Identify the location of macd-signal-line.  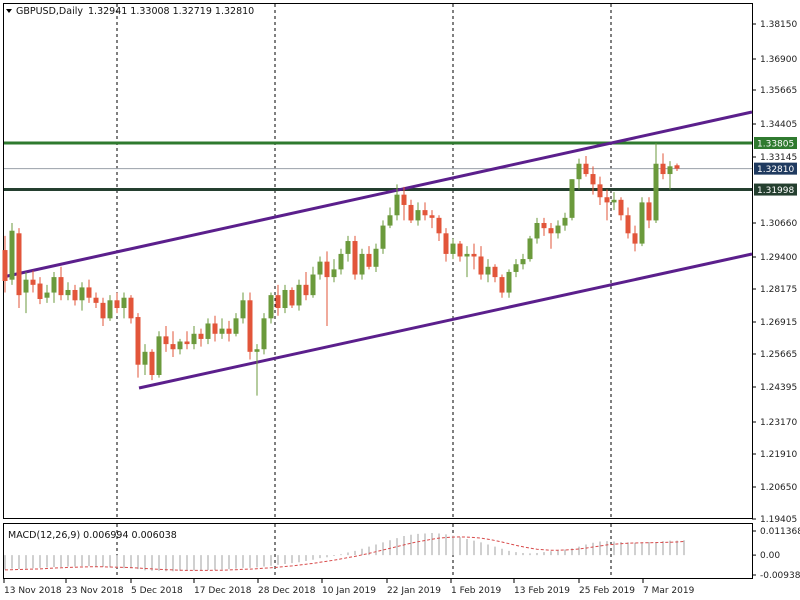
(344, 553).